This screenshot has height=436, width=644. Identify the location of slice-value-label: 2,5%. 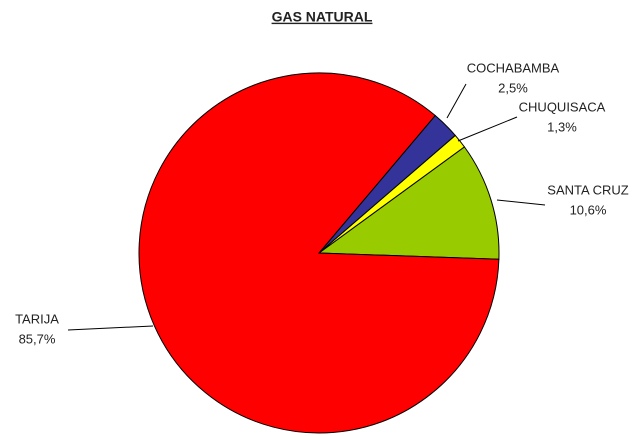
(513, 87).